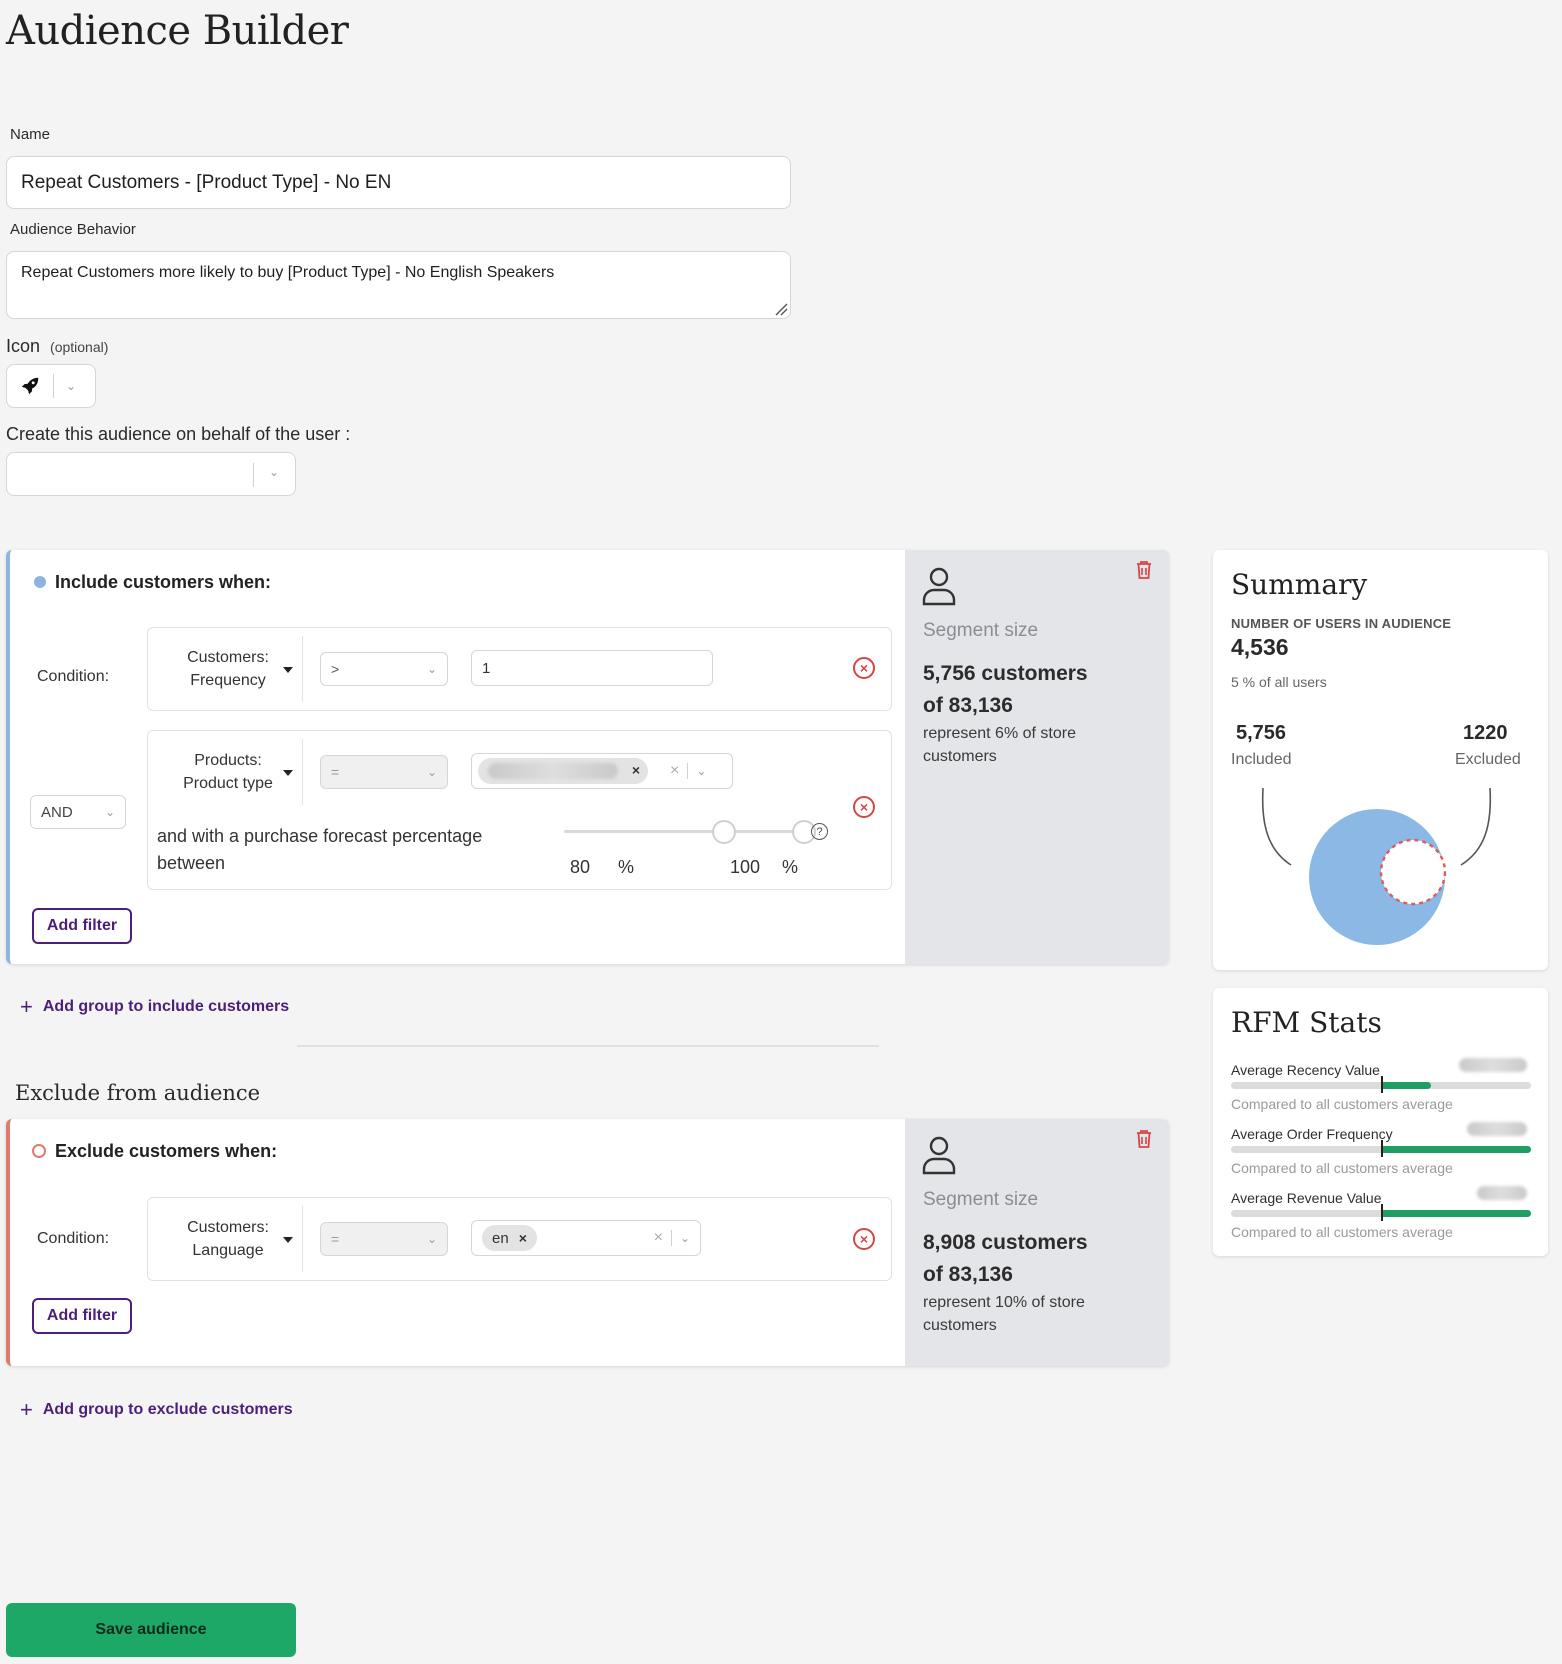 The height and width of the screenshot is (1664, 1562). Describe the element at coordinates (1488, 759) in the screenshot. I see `excluded-label: Excluded` at that location.